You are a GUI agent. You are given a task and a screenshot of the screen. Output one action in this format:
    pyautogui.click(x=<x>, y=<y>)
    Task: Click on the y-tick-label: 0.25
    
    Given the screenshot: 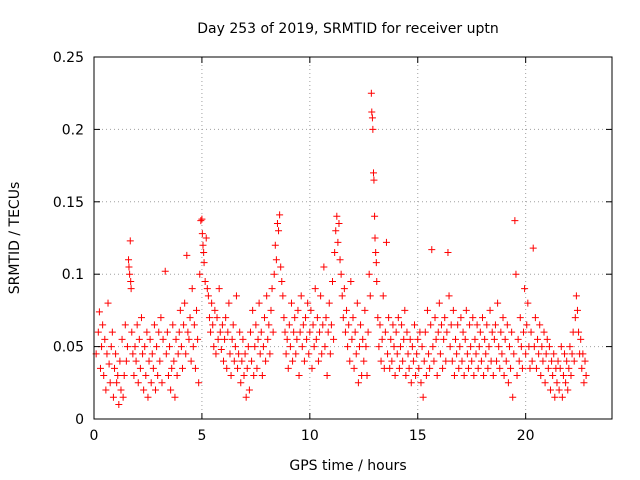 What is the action you would take?
    pyautogui.click(x=68, y=58)
    